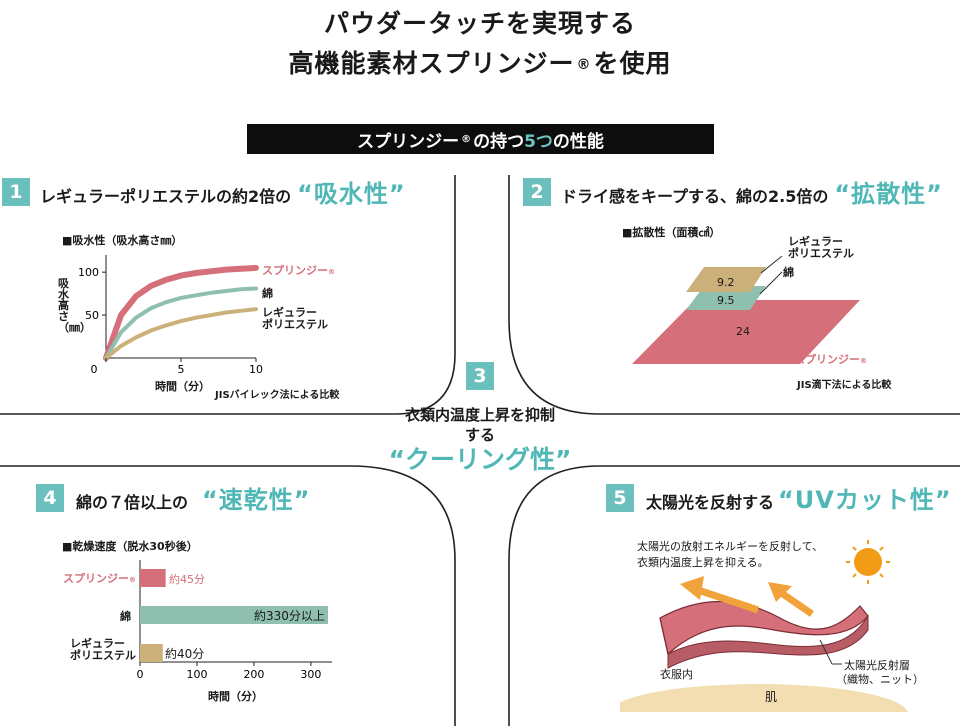  Describe the element at coordinates (796, 603) in the screenshot. I see `arrow-right` at that location.